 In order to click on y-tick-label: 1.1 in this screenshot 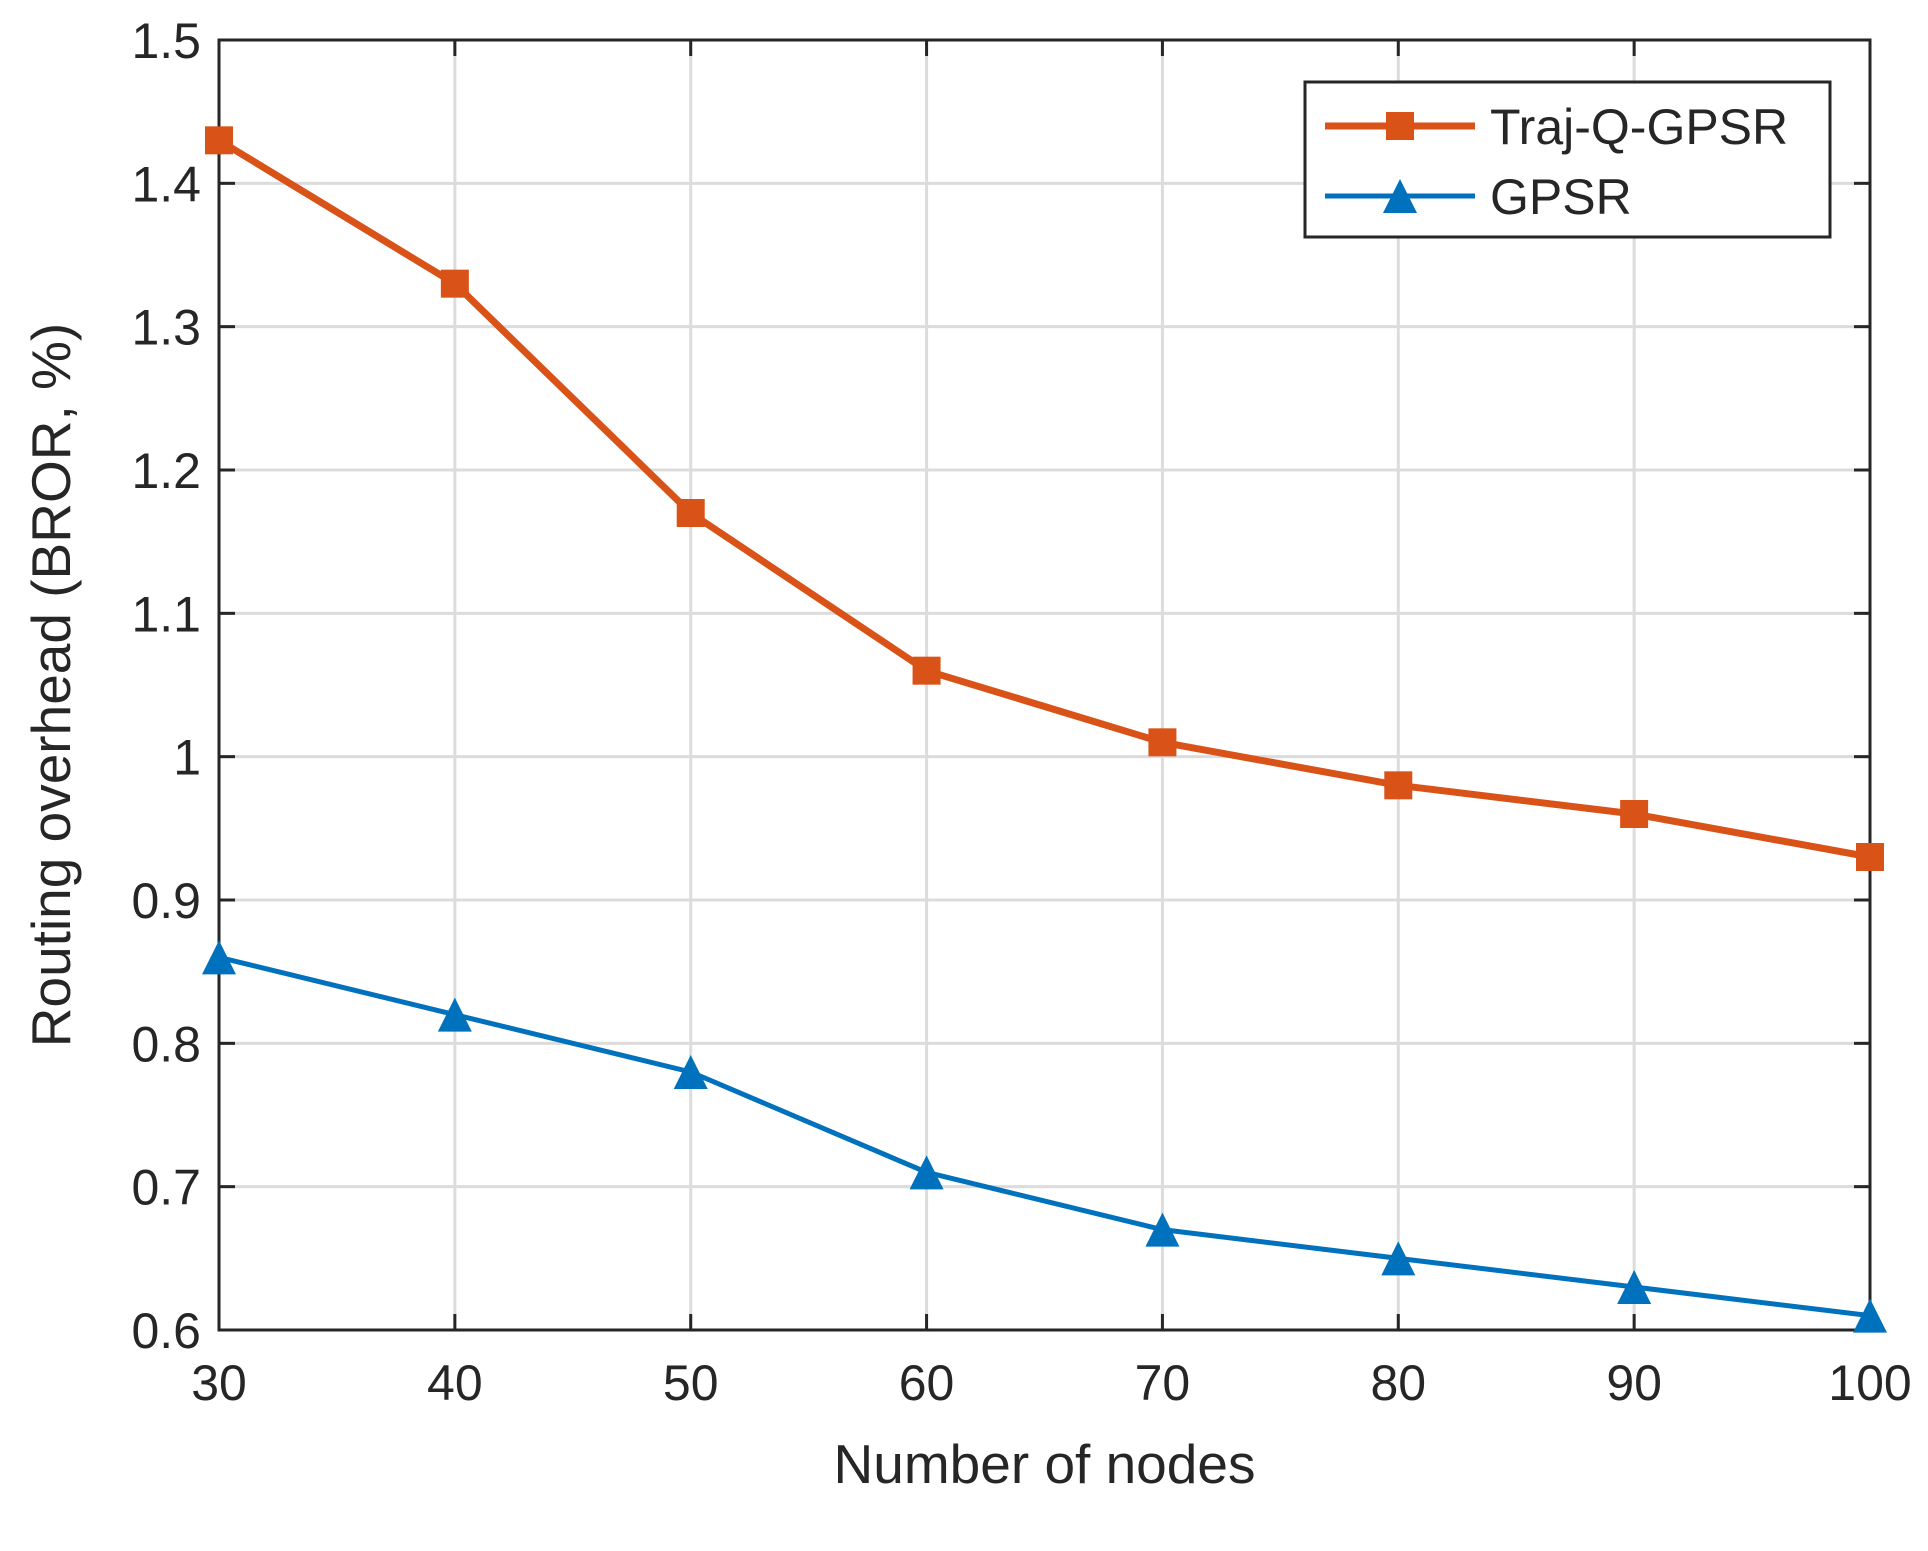, I will do `click(166, 614)`.